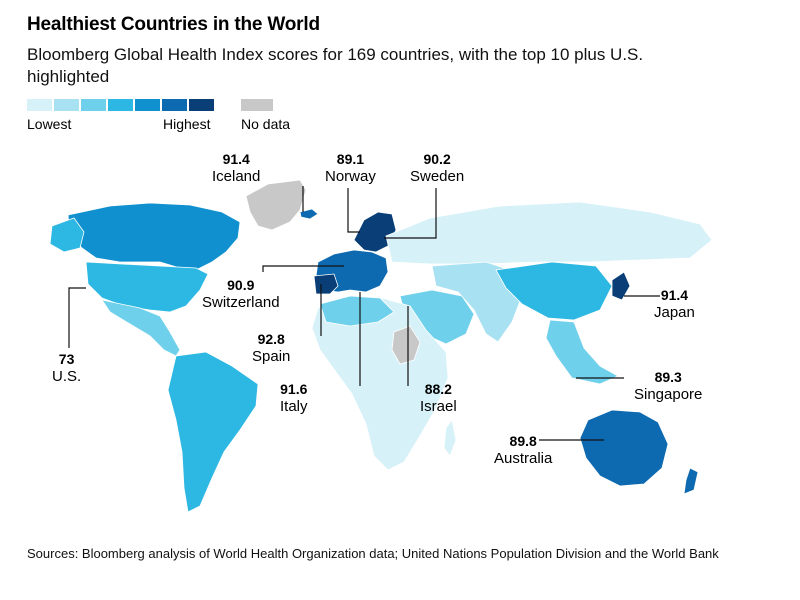  I want to click on region-no-data-africa, so click(406, 345).